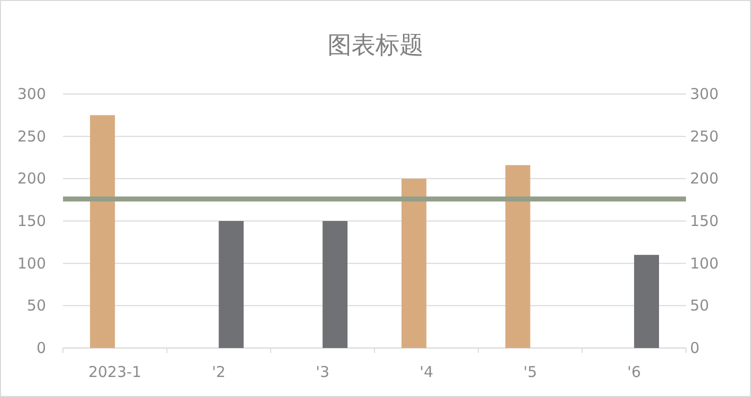 This screenshot has height=397, width=751. What do you see at coordinates (323, 372) in the screenshot?
I see `x-tick-label: '3` at bounding box center [323, 372].